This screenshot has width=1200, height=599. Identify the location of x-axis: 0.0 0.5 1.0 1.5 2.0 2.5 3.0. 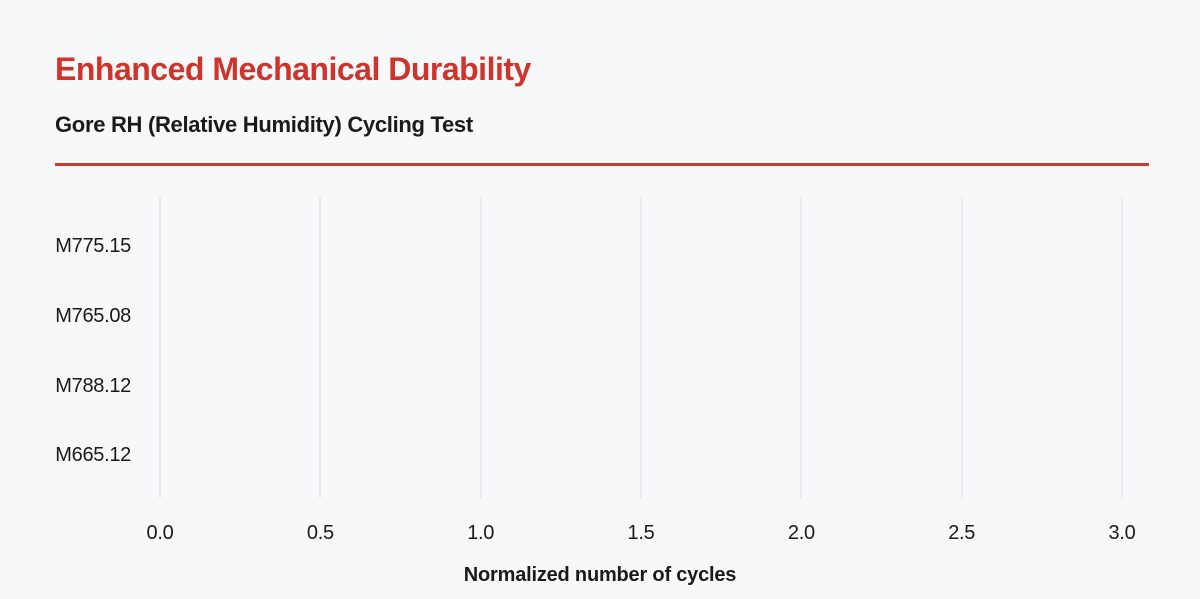
(641, 533).